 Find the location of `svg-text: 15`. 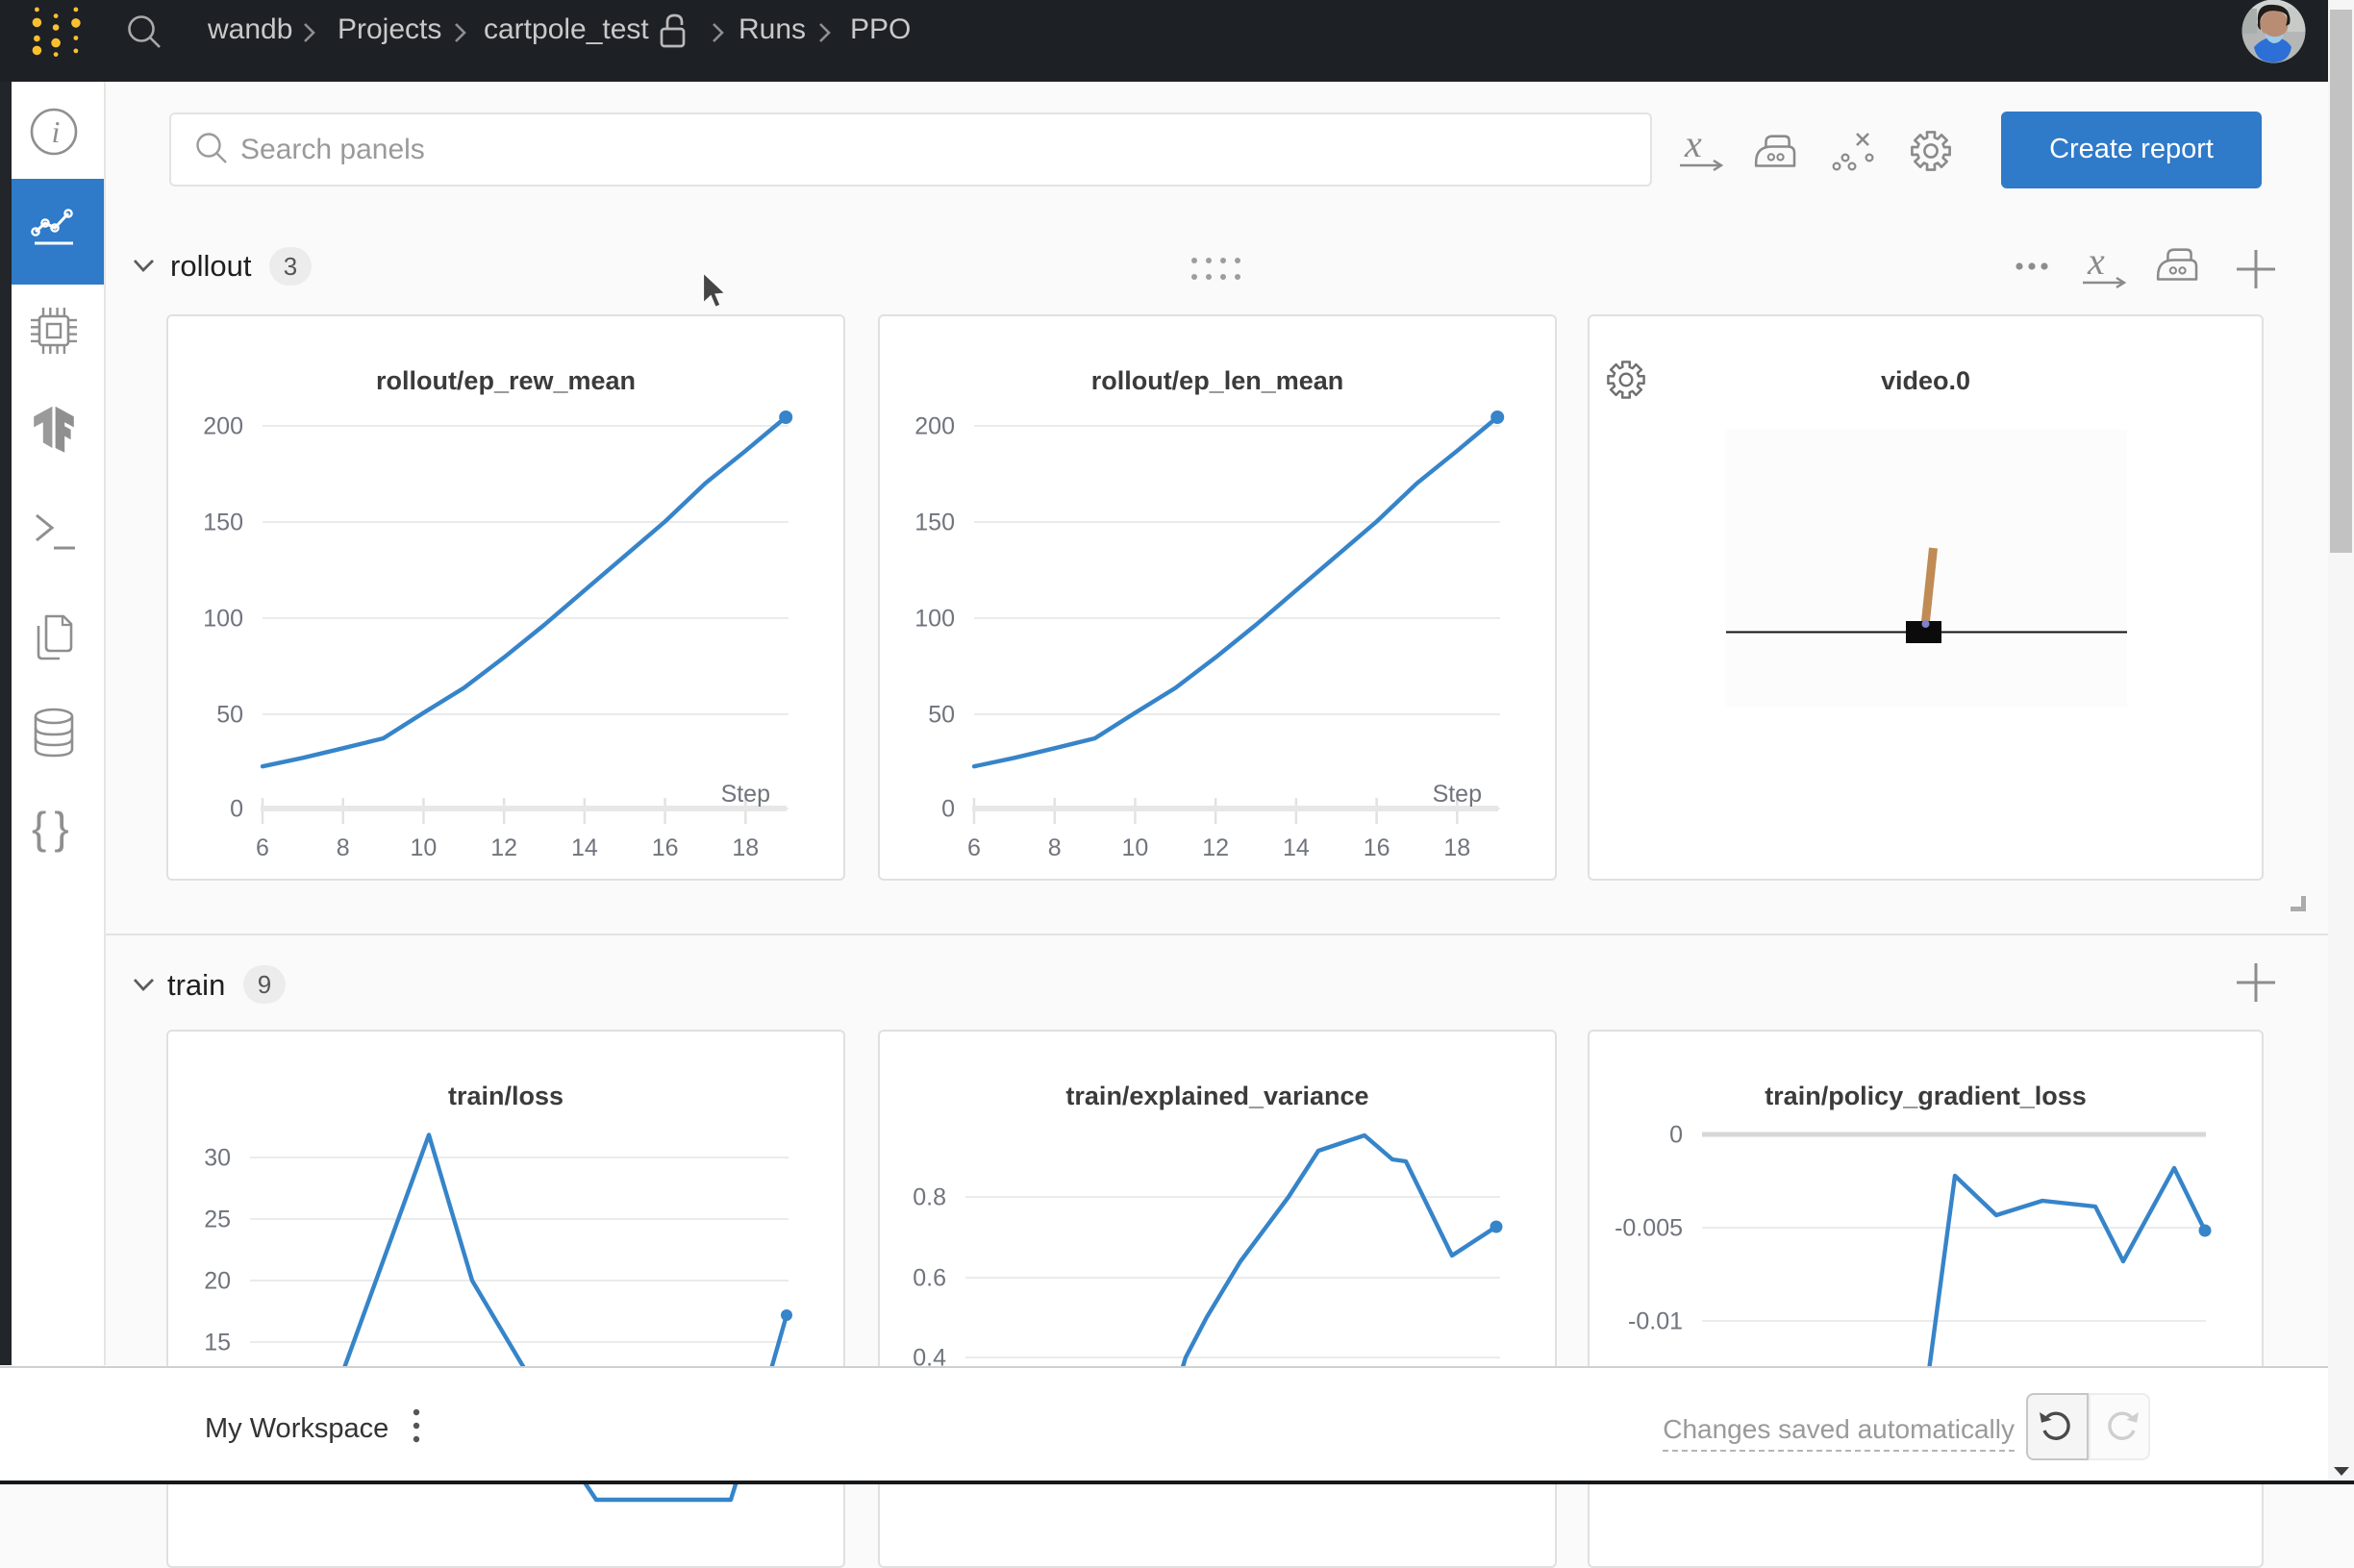

svg-text: 15 is located at coordinates (218, 1343).